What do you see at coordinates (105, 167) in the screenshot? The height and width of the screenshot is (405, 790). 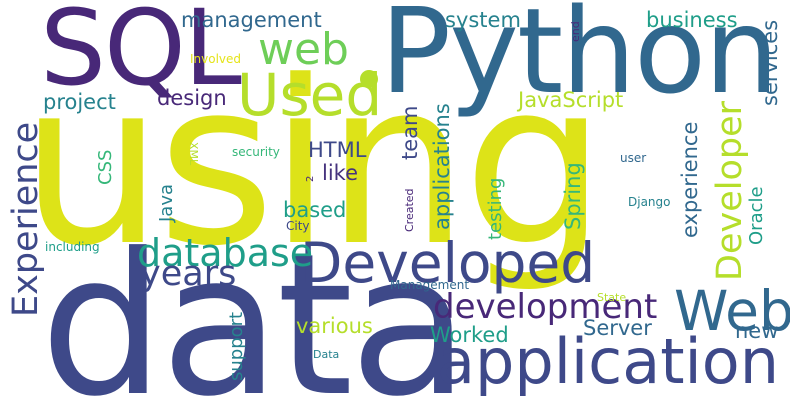 I see `word-css: CSS` at bounding box center [105, 167].